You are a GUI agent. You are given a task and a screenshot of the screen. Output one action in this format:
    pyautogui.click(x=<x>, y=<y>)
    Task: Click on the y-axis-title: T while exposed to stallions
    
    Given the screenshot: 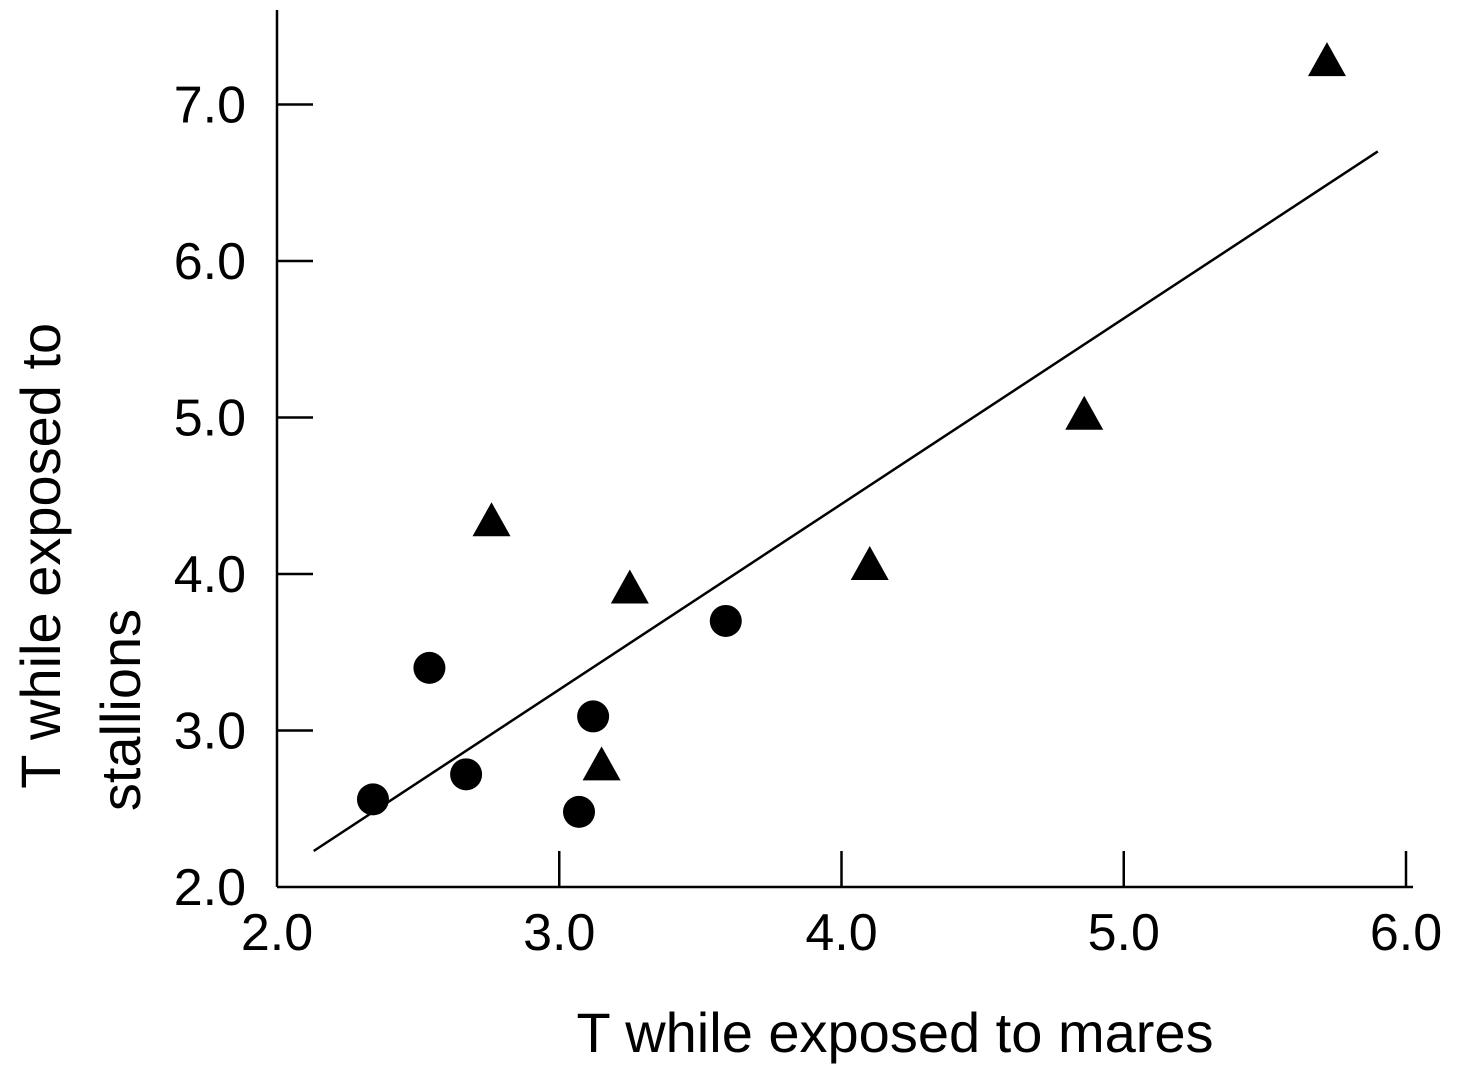 What is the action you would take?
    pyautogui.click(x=80, y=559)
    